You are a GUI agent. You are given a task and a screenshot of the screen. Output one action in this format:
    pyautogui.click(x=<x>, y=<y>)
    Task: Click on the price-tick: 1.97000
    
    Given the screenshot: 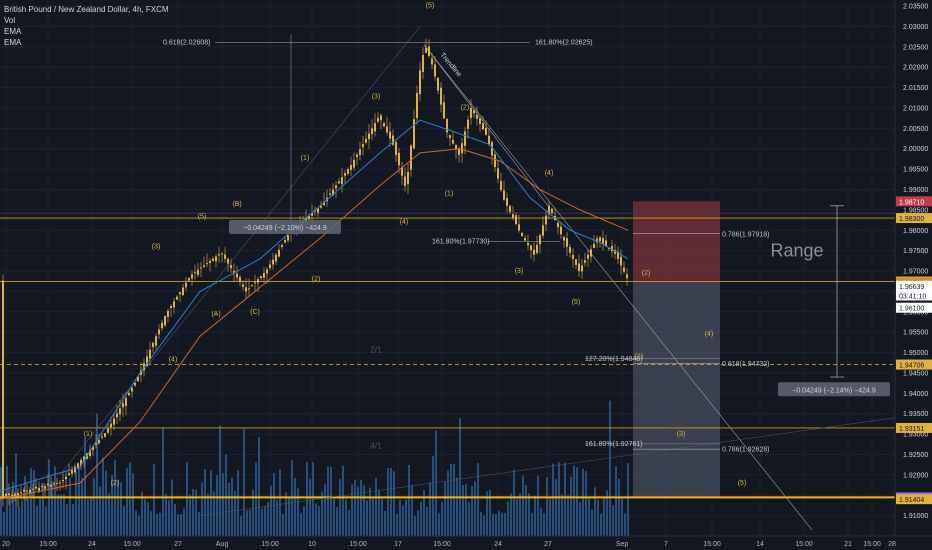 What is the action you would take?
    pyautogui.click(x=915, y=272)
    